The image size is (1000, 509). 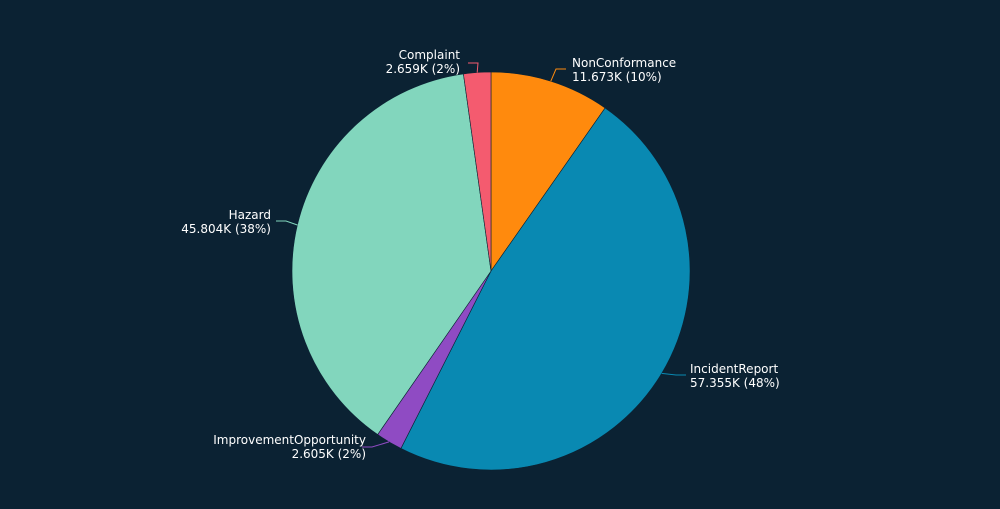 What do you see at coordinates (430, 55) in the screenshot?
I see `slice-label-name: Complaint` at bounding box center [430, 55].